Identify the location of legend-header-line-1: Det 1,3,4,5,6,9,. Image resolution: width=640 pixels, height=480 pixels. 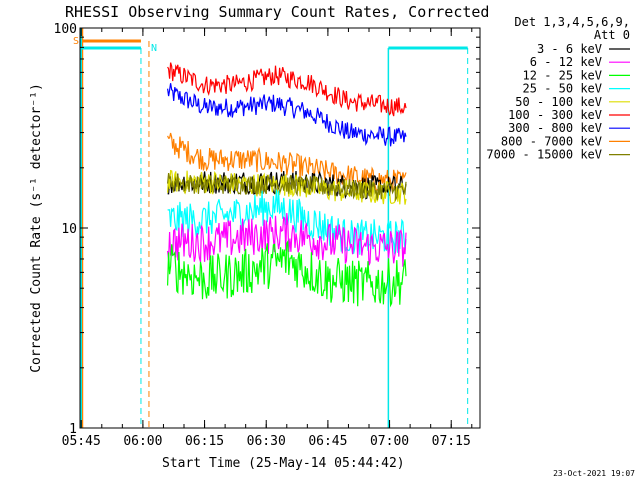
(572, 22).